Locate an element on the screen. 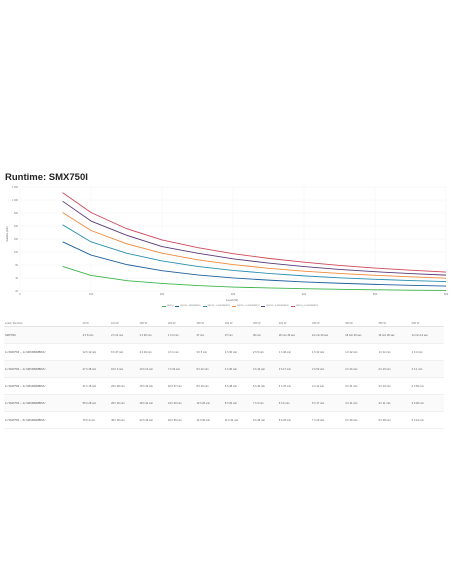  x-axis-label: Load (W) is located at coordinates (232, 300).